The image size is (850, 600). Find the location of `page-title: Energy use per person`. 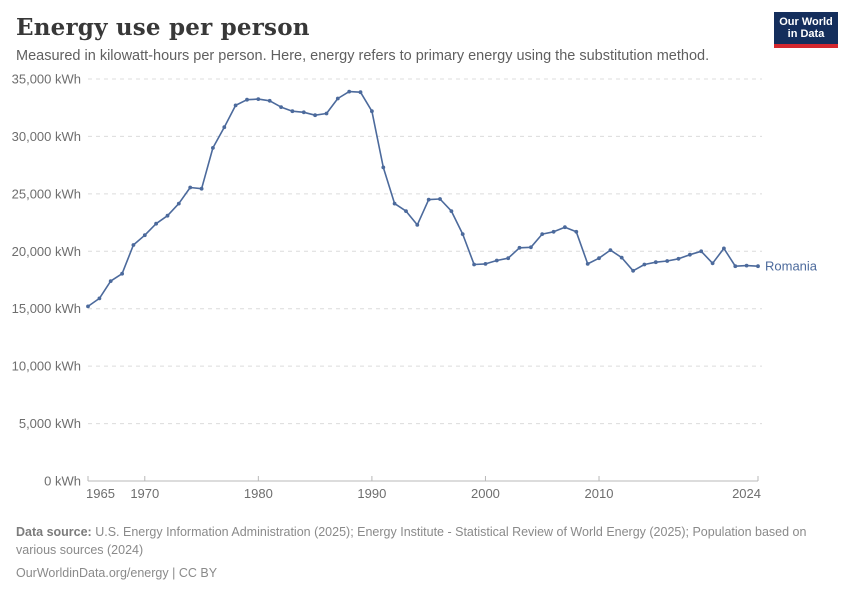

page-title: Energy use per person is located at coordinates (163, 27).